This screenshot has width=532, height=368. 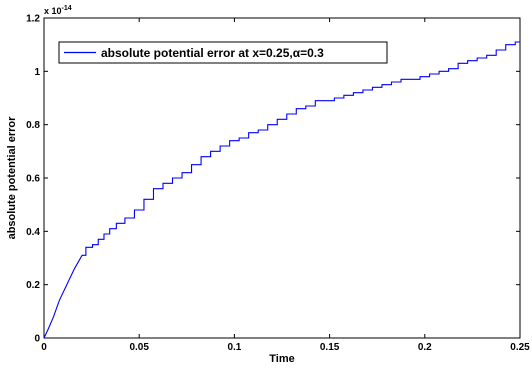 What do you see at coordinates (425, 347) in the screenshot?
I see `x-tick-label: 0.2` at bounding box center [425, 347].